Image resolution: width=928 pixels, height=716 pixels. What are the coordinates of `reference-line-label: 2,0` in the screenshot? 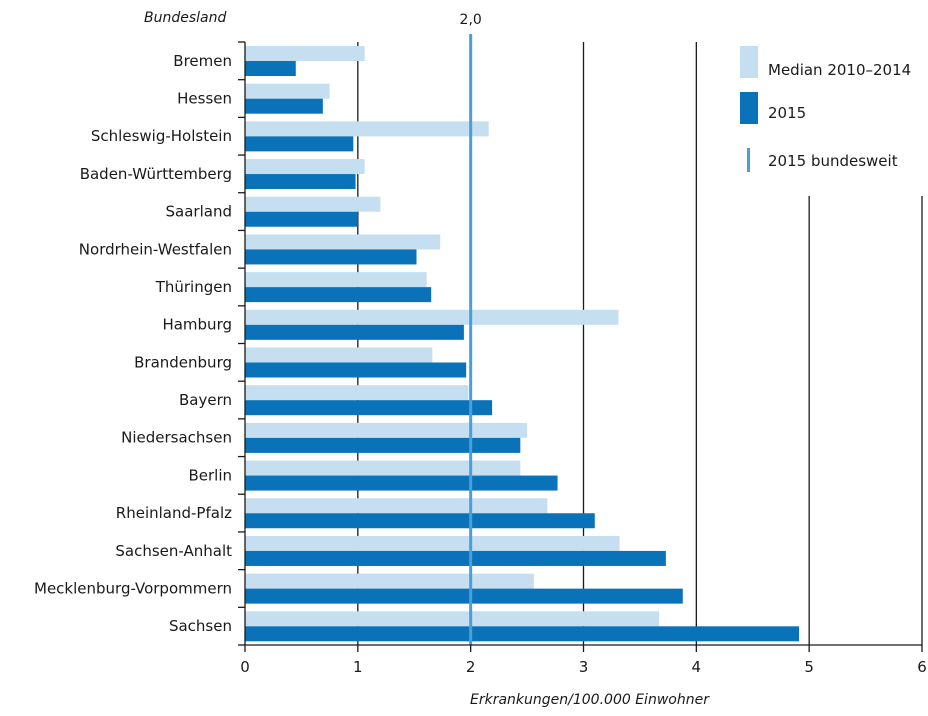 It's located at (471, 20).